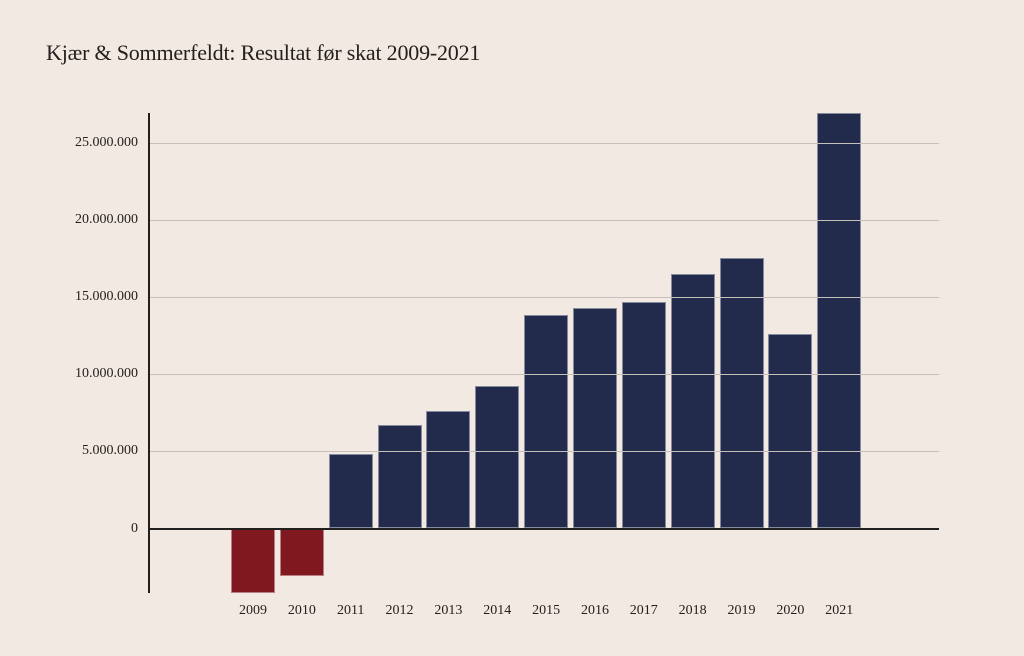  I want to click on gridline-5.000.000, so click(543, 452).